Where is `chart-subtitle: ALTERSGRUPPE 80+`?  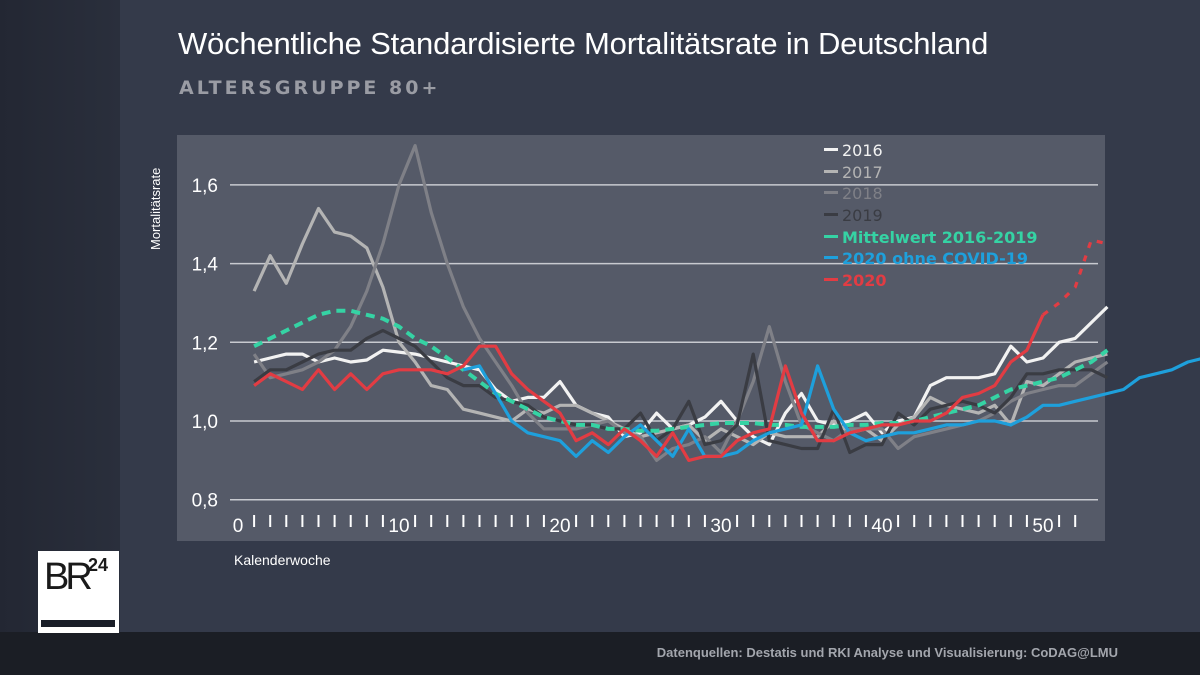
chart-subtitle: ALTERSGRUPPE 80+ is located at coordinates (310, 88).